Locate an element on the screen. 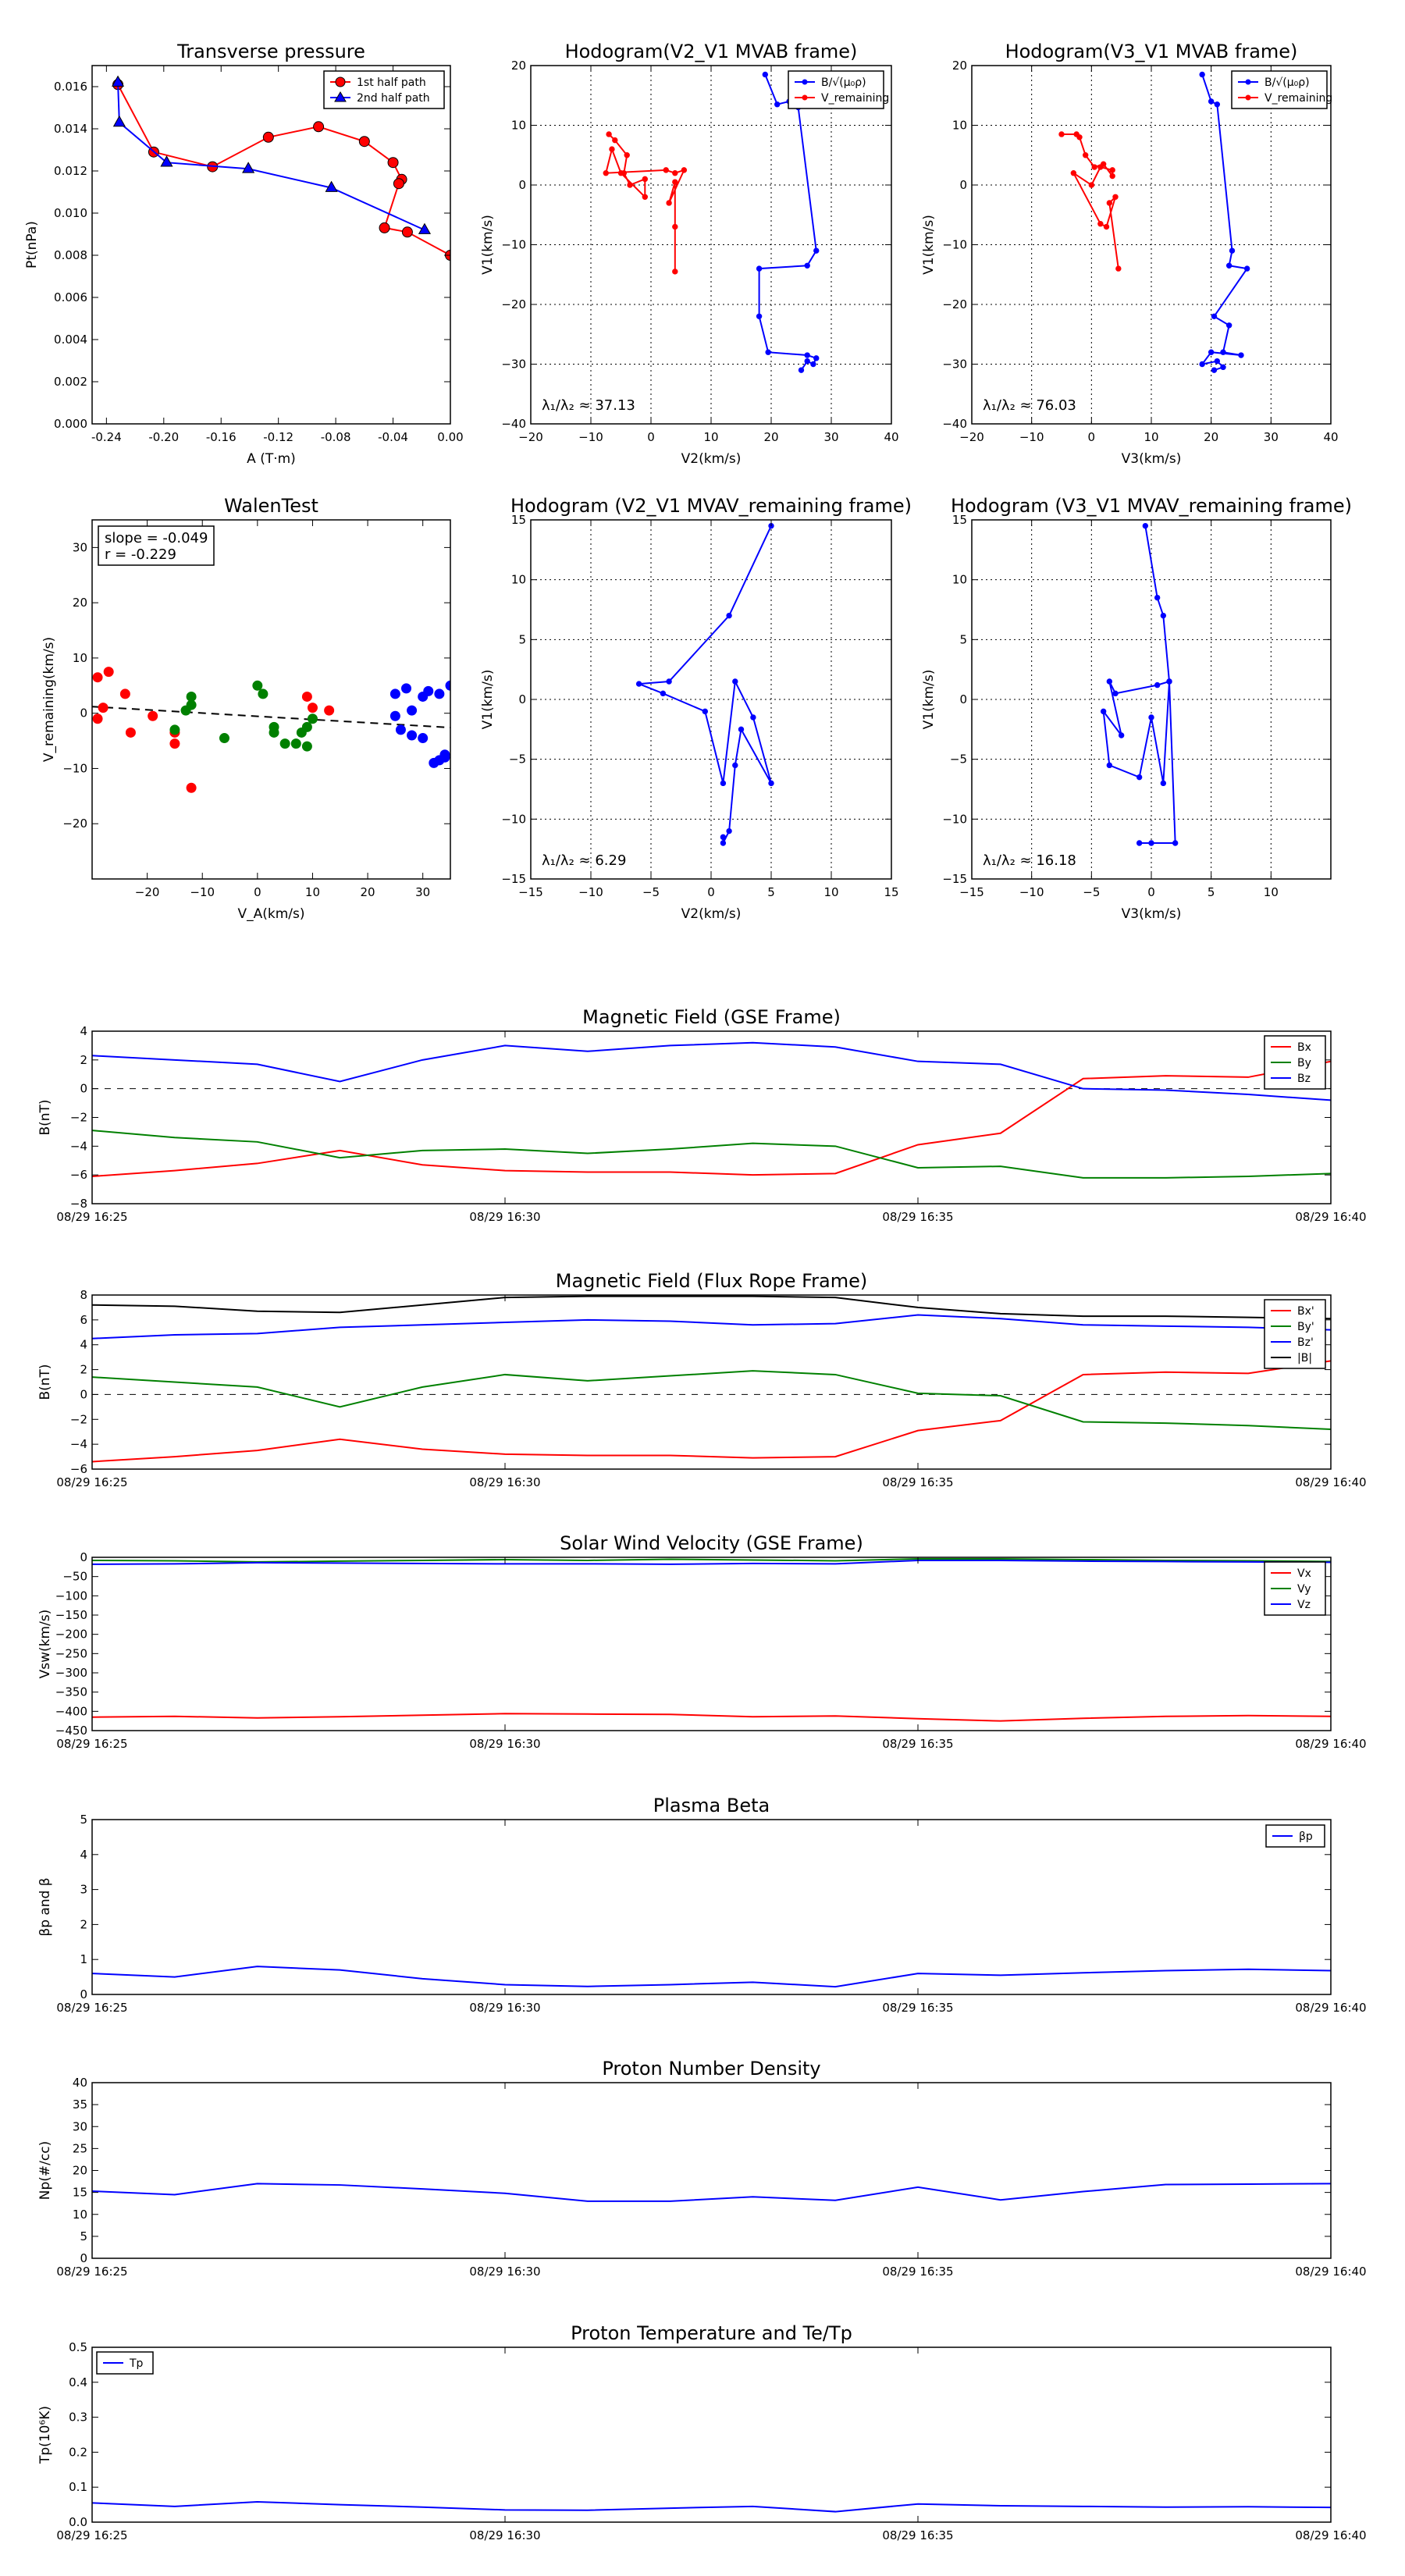  y-axis-label: Tp(10⁶K) is located at coordinates (45, 2435).